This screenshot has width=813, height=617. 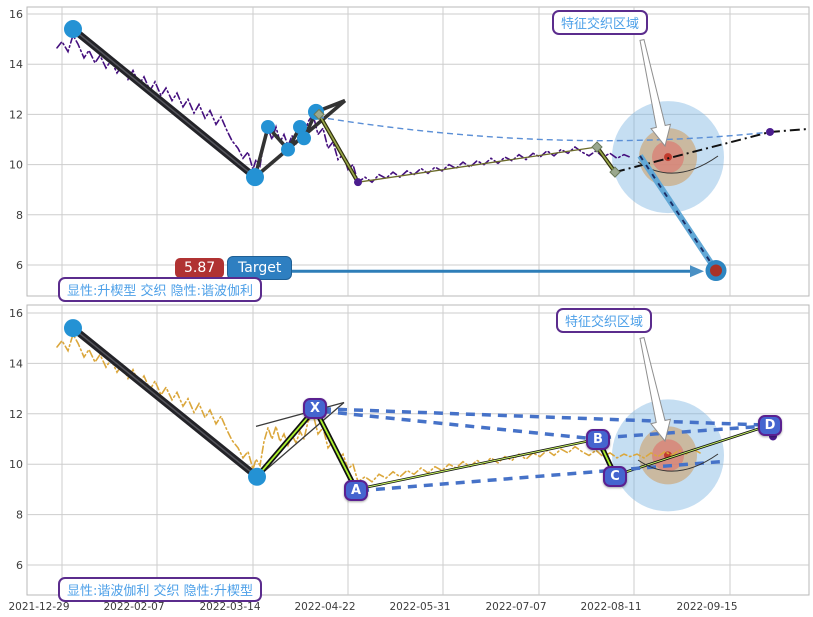 I want to click on x-axis-tick-label: 2022-05-31, so click(x=419, y=607).